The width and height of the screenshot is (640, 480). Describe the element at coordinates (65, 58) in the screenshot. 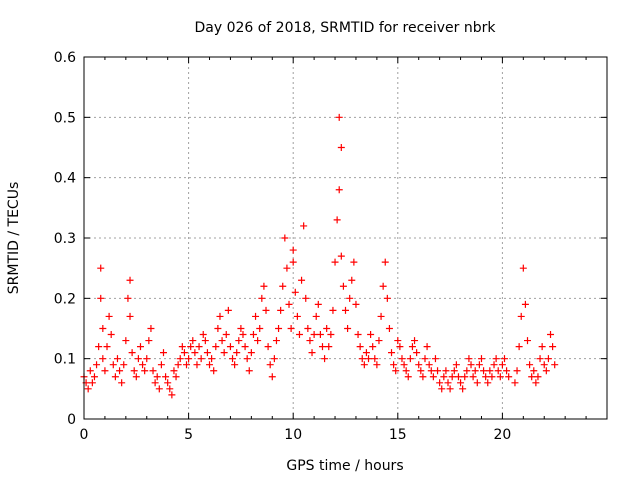

I see `y-tick-label: 0.6` at that location.